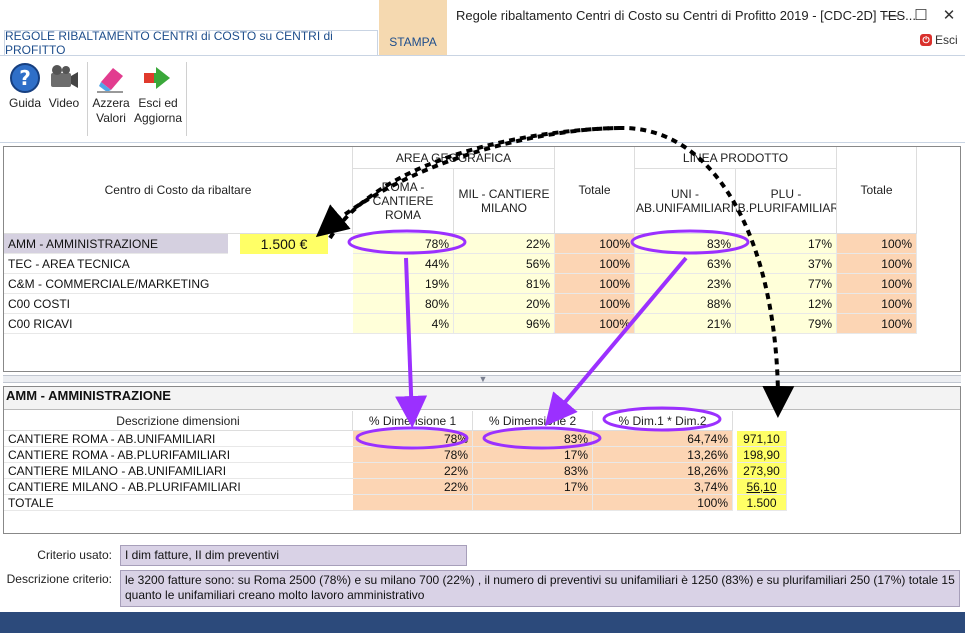 The width and height of the screenshot is (965, 633). I want to click on upper-cell: 81%, so click(504, 284).